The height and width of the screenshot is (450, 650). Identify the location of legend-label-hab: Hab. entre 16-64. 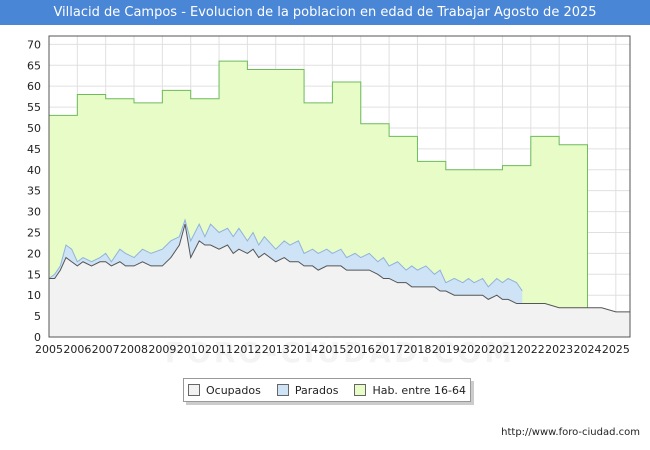
(419, 390).